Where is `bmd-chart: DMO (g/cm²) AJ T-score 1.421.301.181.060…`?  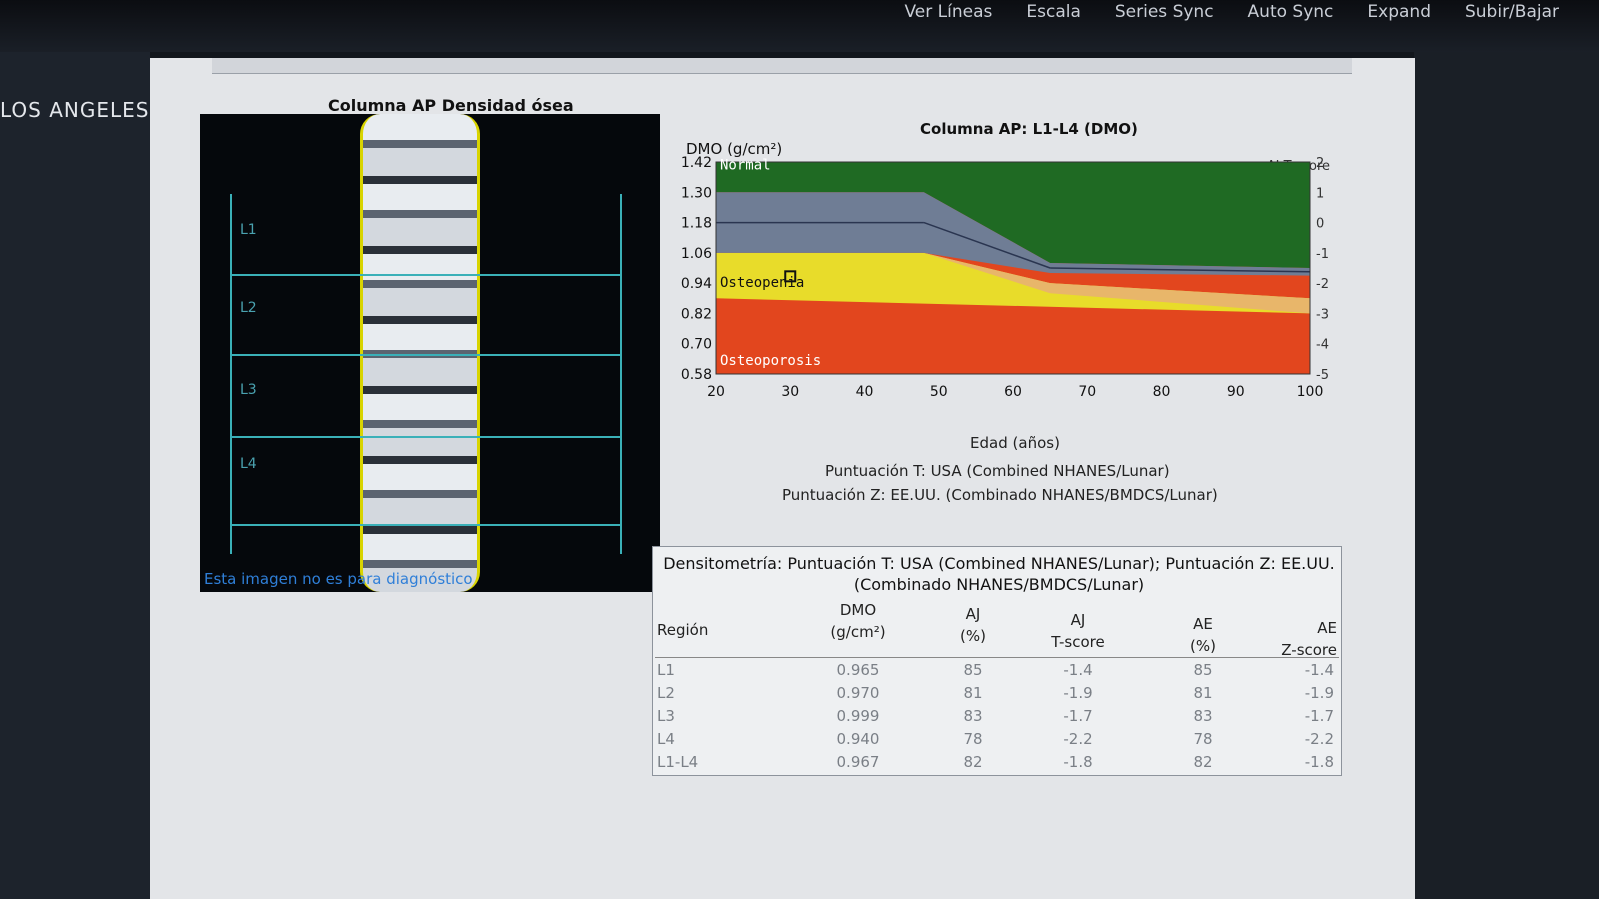 bmd-chart: DMO (g/cm²) AJ T-score 1.421.301.181.060… is located at coordinates (1005, 296).